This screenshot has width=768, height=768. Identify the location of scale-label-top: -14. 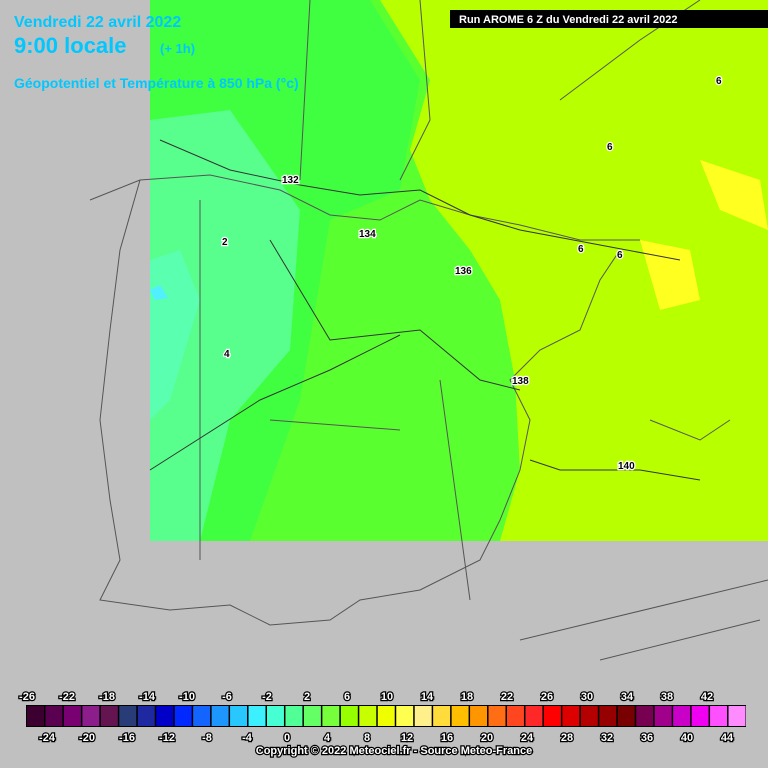
(147, 697).